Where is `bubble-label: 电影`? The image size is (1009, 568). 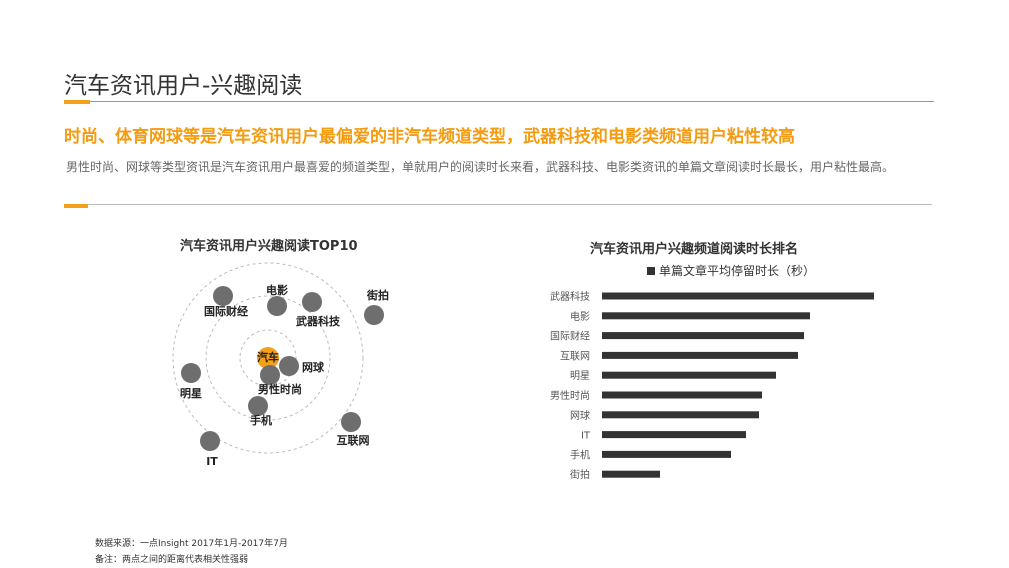
bubble-label: 电影 is located at coordinates (277, 290).